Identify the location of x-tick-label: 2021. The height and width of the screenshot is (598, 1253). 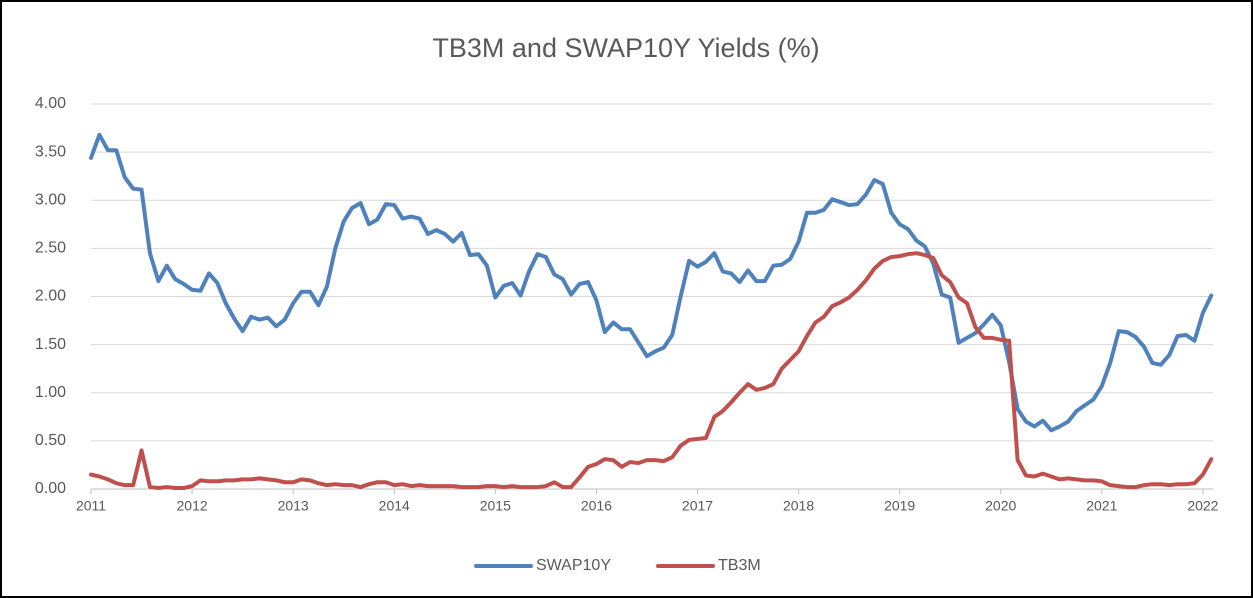
(1101, 506).